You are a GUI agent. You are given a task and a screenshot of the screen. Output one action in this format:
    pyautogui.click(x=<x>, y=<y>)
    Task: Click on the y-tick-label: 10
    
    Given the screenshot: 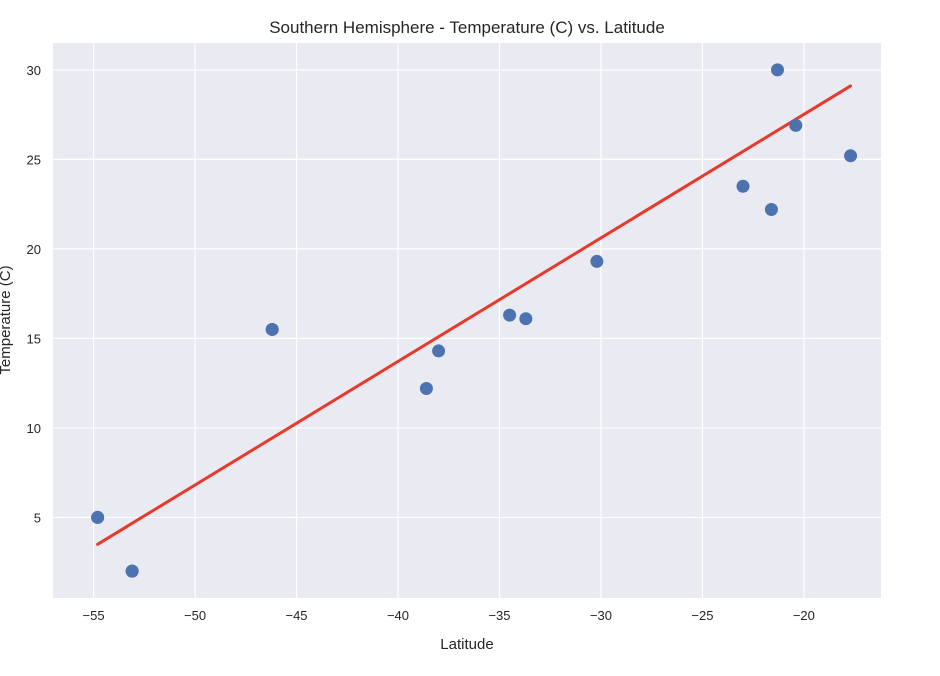 What is the action you would take?
    pyautogui.click(x=34, y=428)
    